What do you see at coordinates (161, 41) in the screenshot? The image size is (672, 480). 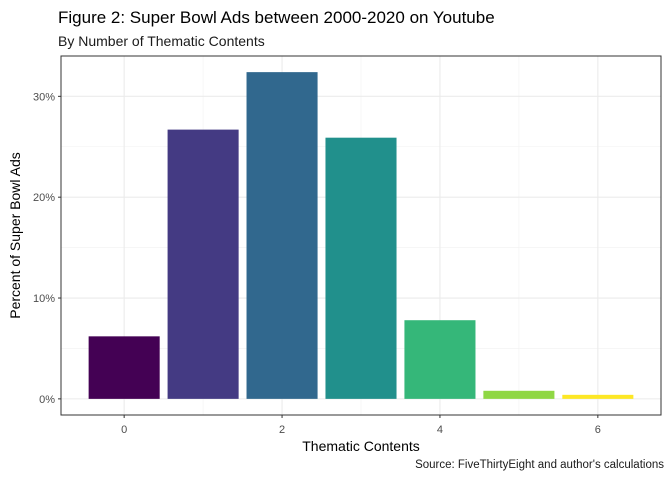 I see `chart-subtitle: By Number of Thematic Contents` at bounding box center [161, 41].